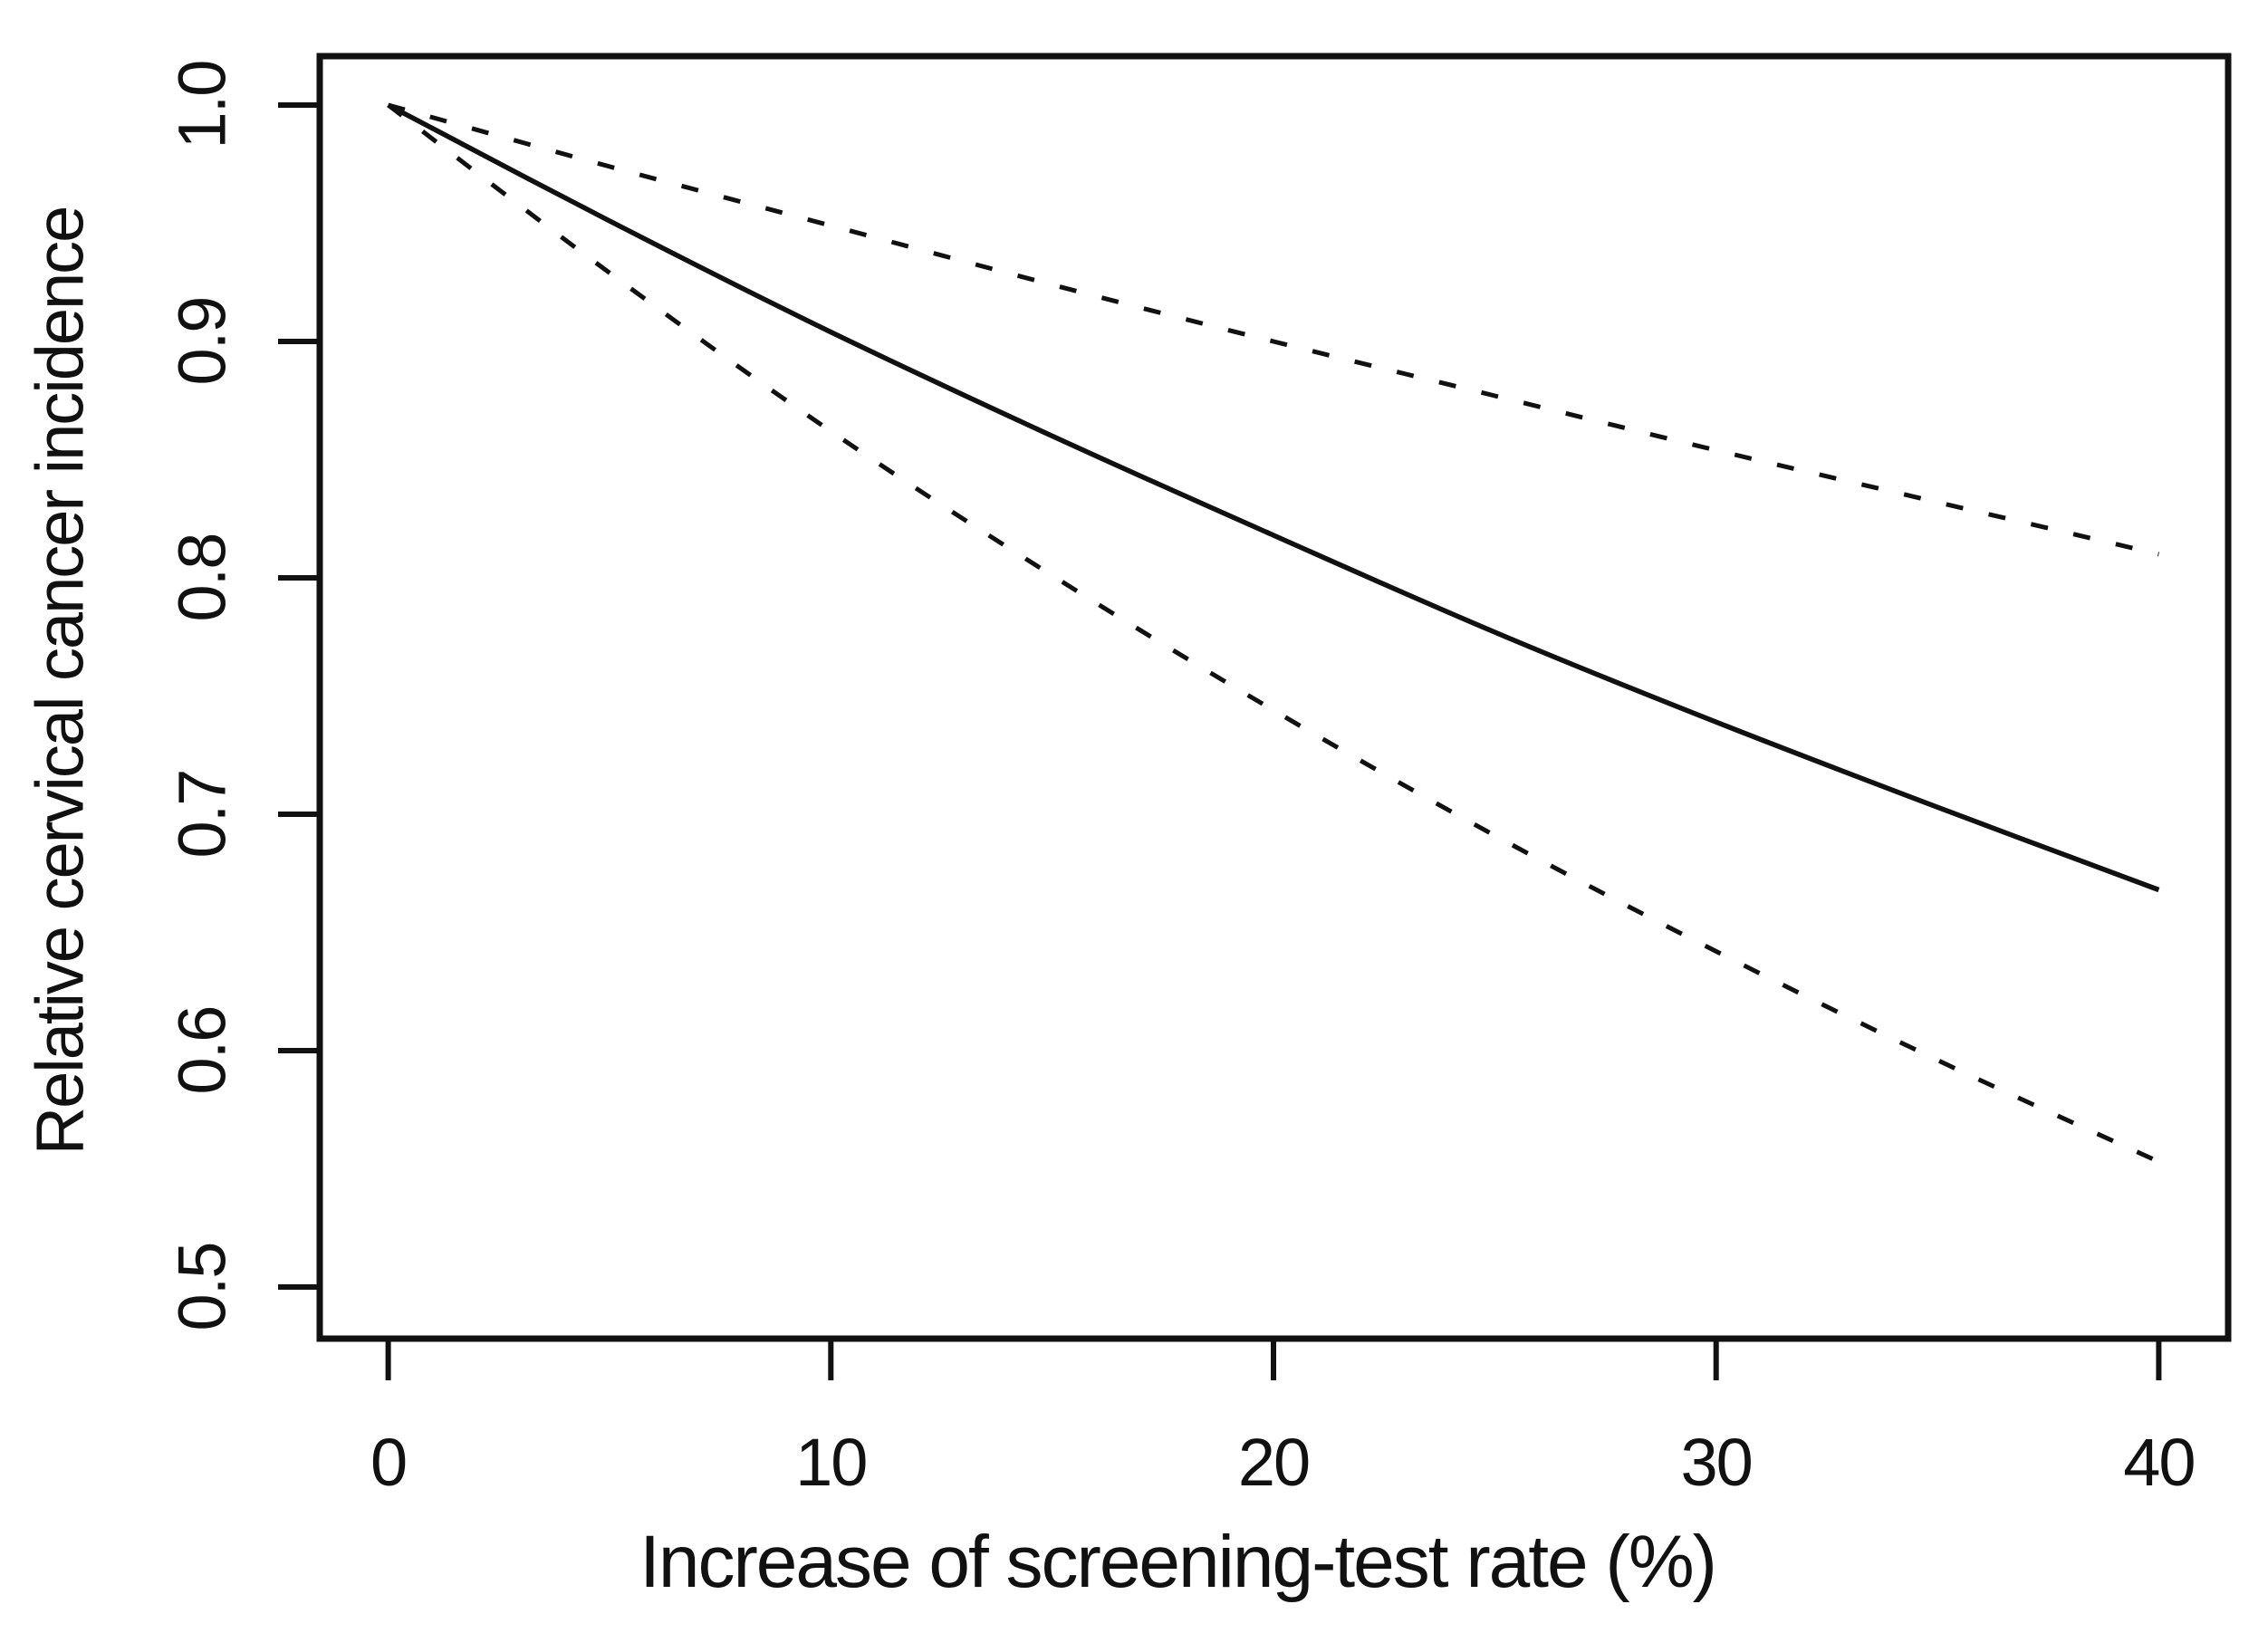  What do you see at coordinates (831, 1462) in the screenshot?
I see `x-tick-label: 10` at bounding box center [831, 1462].